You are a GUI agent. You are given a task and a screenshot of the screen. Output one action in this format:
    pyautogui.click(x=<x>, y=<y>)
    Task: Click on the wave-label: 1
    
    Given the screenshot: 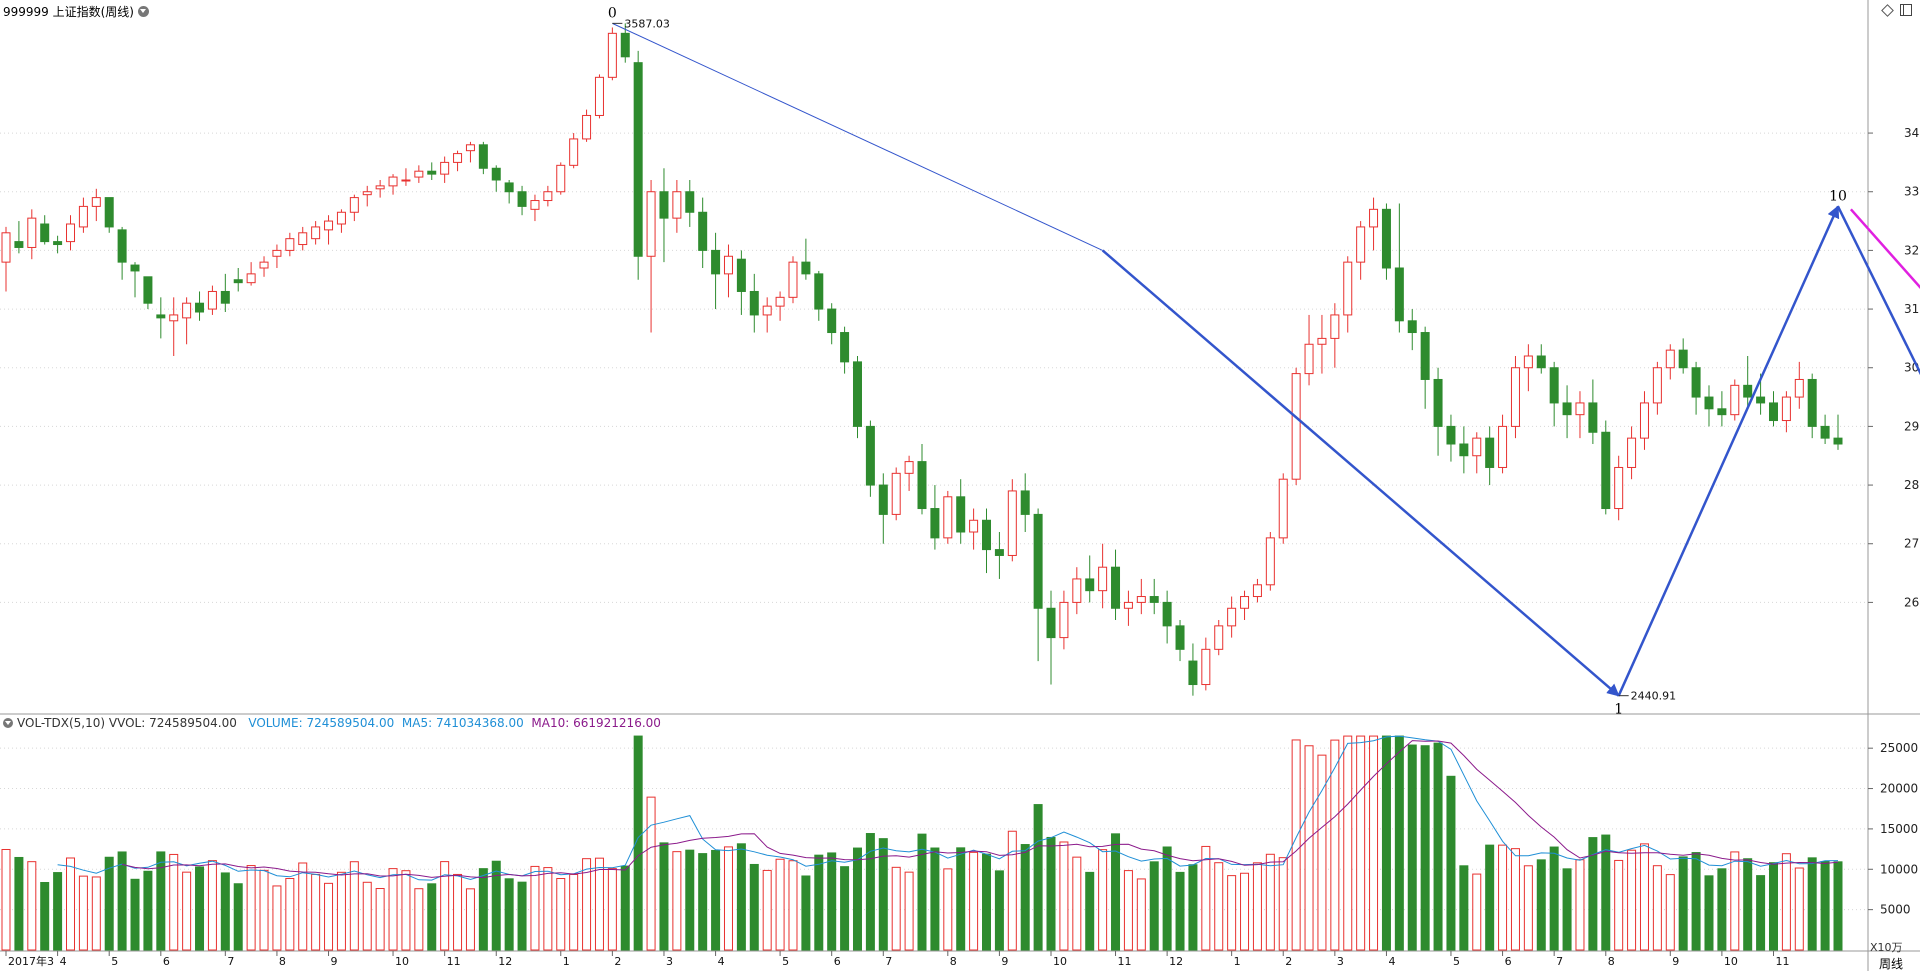 What is the action you would take?
    pyautogui.click(x=1618, y=710)
    